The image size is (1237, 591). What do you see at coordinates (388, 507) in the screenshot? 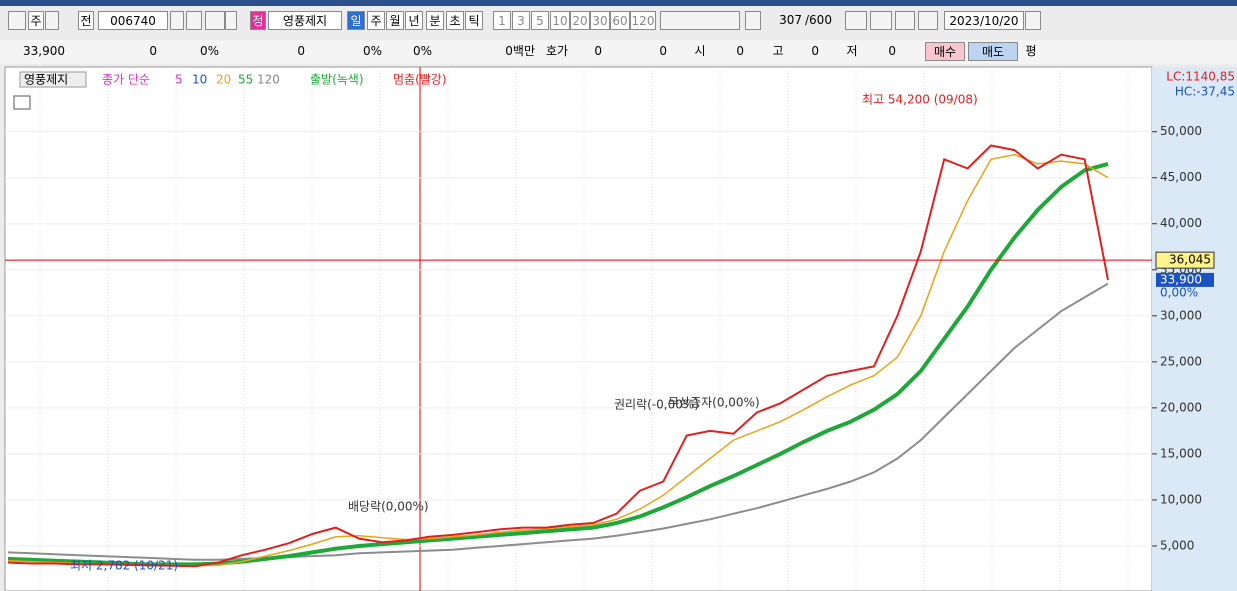
I see `annotation: 배당락(0,00%)` at bounding box center [388, 507].